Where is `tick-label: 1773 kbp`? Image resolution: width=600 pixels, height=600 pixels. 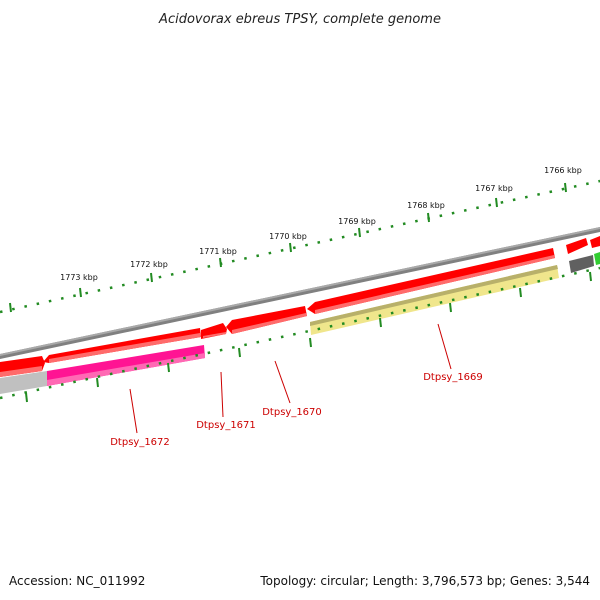 tick-label: 1773 kbp is located at coordinates (79, 277).